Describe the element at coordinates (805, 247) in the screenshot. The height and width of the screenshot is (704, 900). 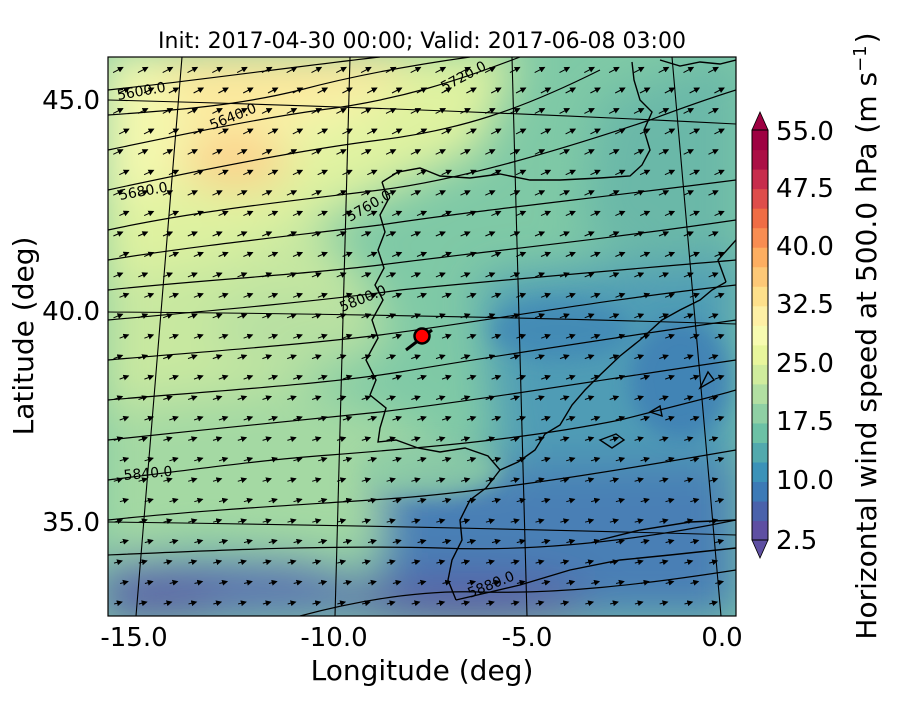
I see `colorbar-tick-40: 40.0` at that location.